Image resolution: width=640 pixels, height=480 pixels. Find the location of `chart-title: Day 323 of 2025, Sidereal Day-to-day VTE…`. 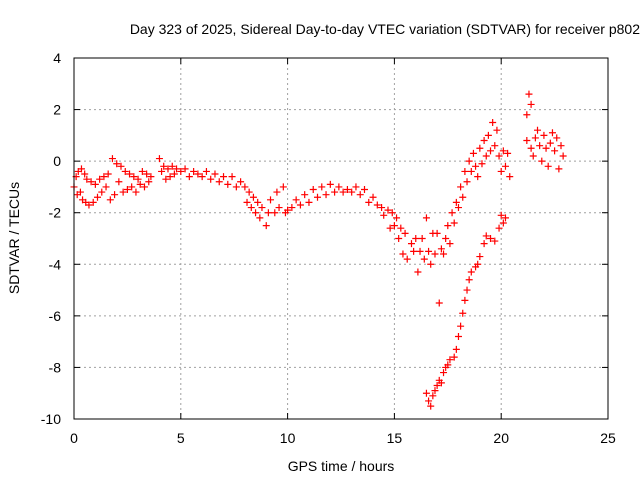

chart-title: Day 323 of 2025, Sidereal Day-to-day VTE… is located at coordinates (385, 29).